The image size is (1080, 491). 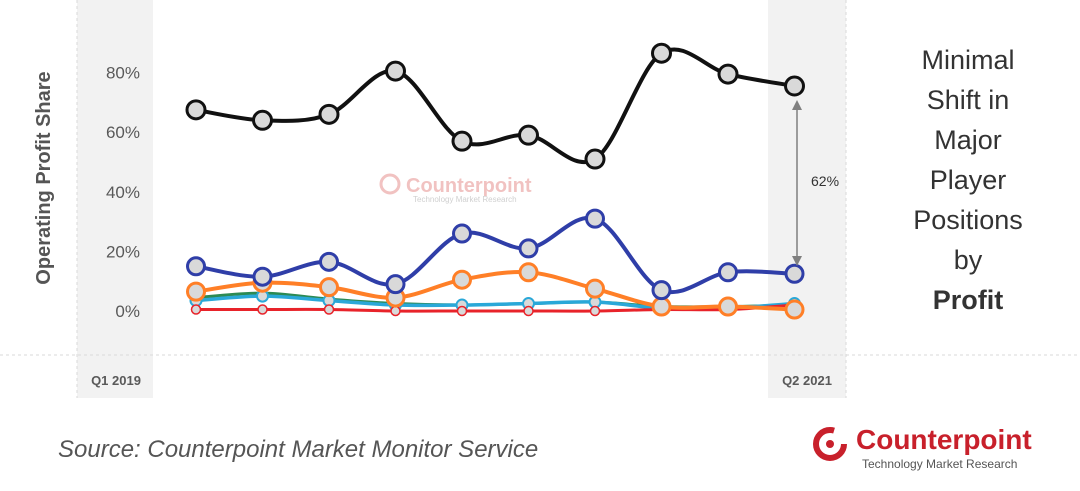 What do you see at coordinates (390, 184) in the screenshot?
I see `watermark-logo-icon` at bounding box center [390, 184].